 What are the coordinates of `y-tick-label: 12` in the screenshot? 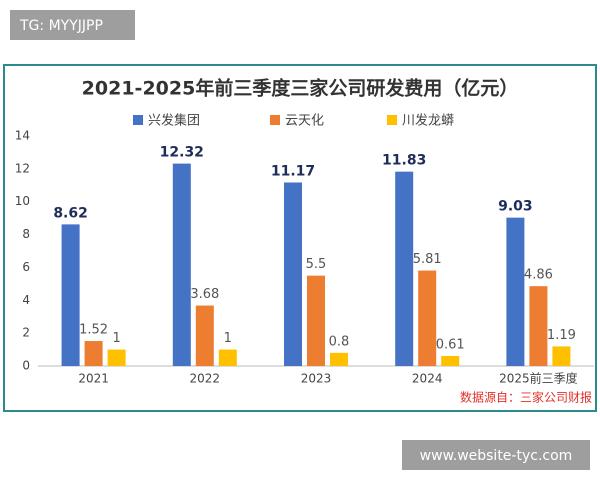 It's located at (22, 168).